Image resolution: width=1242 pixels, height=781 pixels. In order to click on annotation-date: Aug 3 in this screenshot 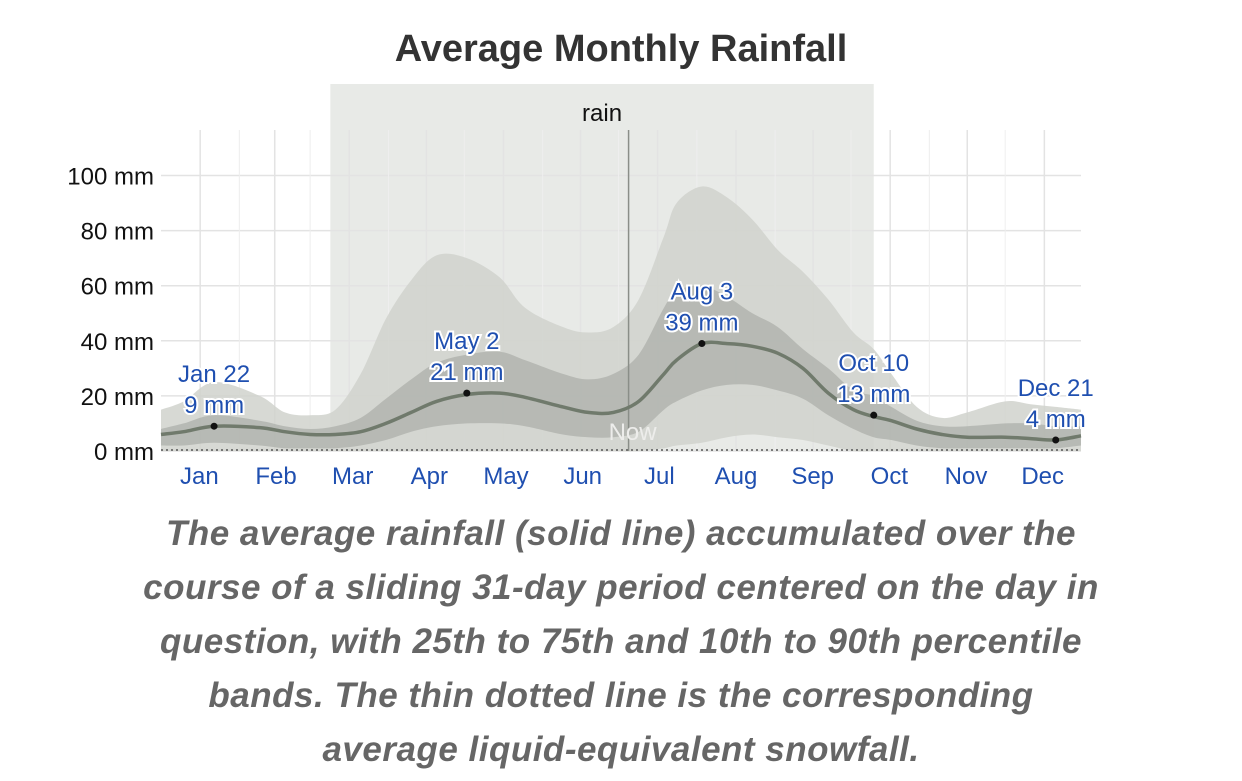, I will do `click(702, 292)`.